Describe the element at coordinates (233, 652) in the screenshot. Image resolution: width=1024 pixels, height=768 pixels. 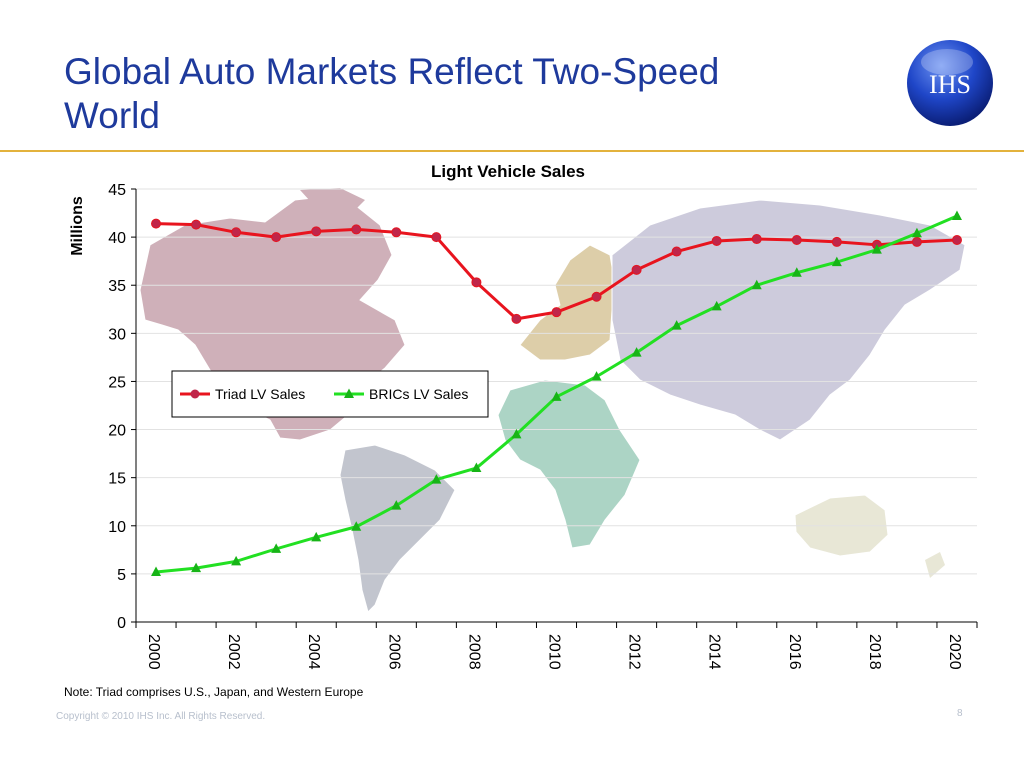
I see `x-tick-label: 2002` at that location.